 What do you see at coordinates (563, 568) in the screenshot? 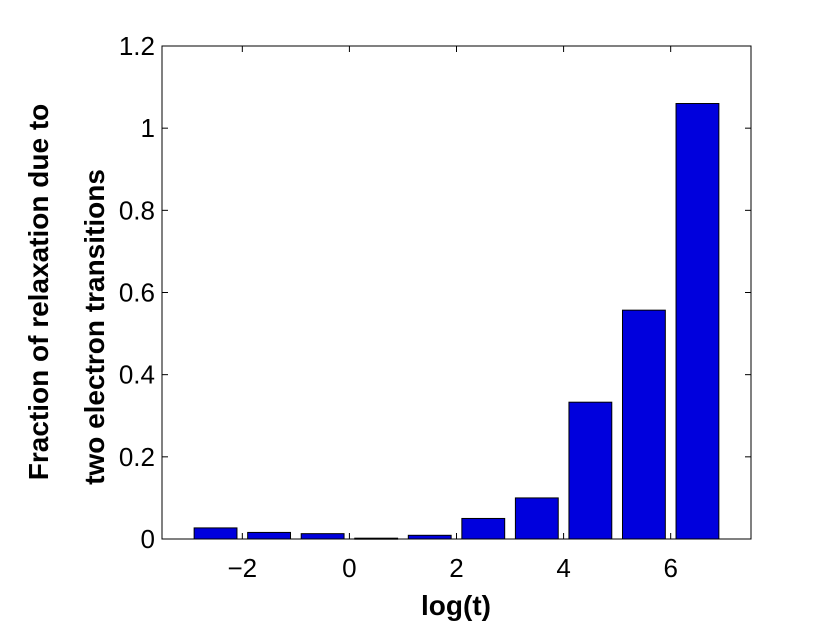
I see `x-tick-label: 4` at bounding box center [563, 568].